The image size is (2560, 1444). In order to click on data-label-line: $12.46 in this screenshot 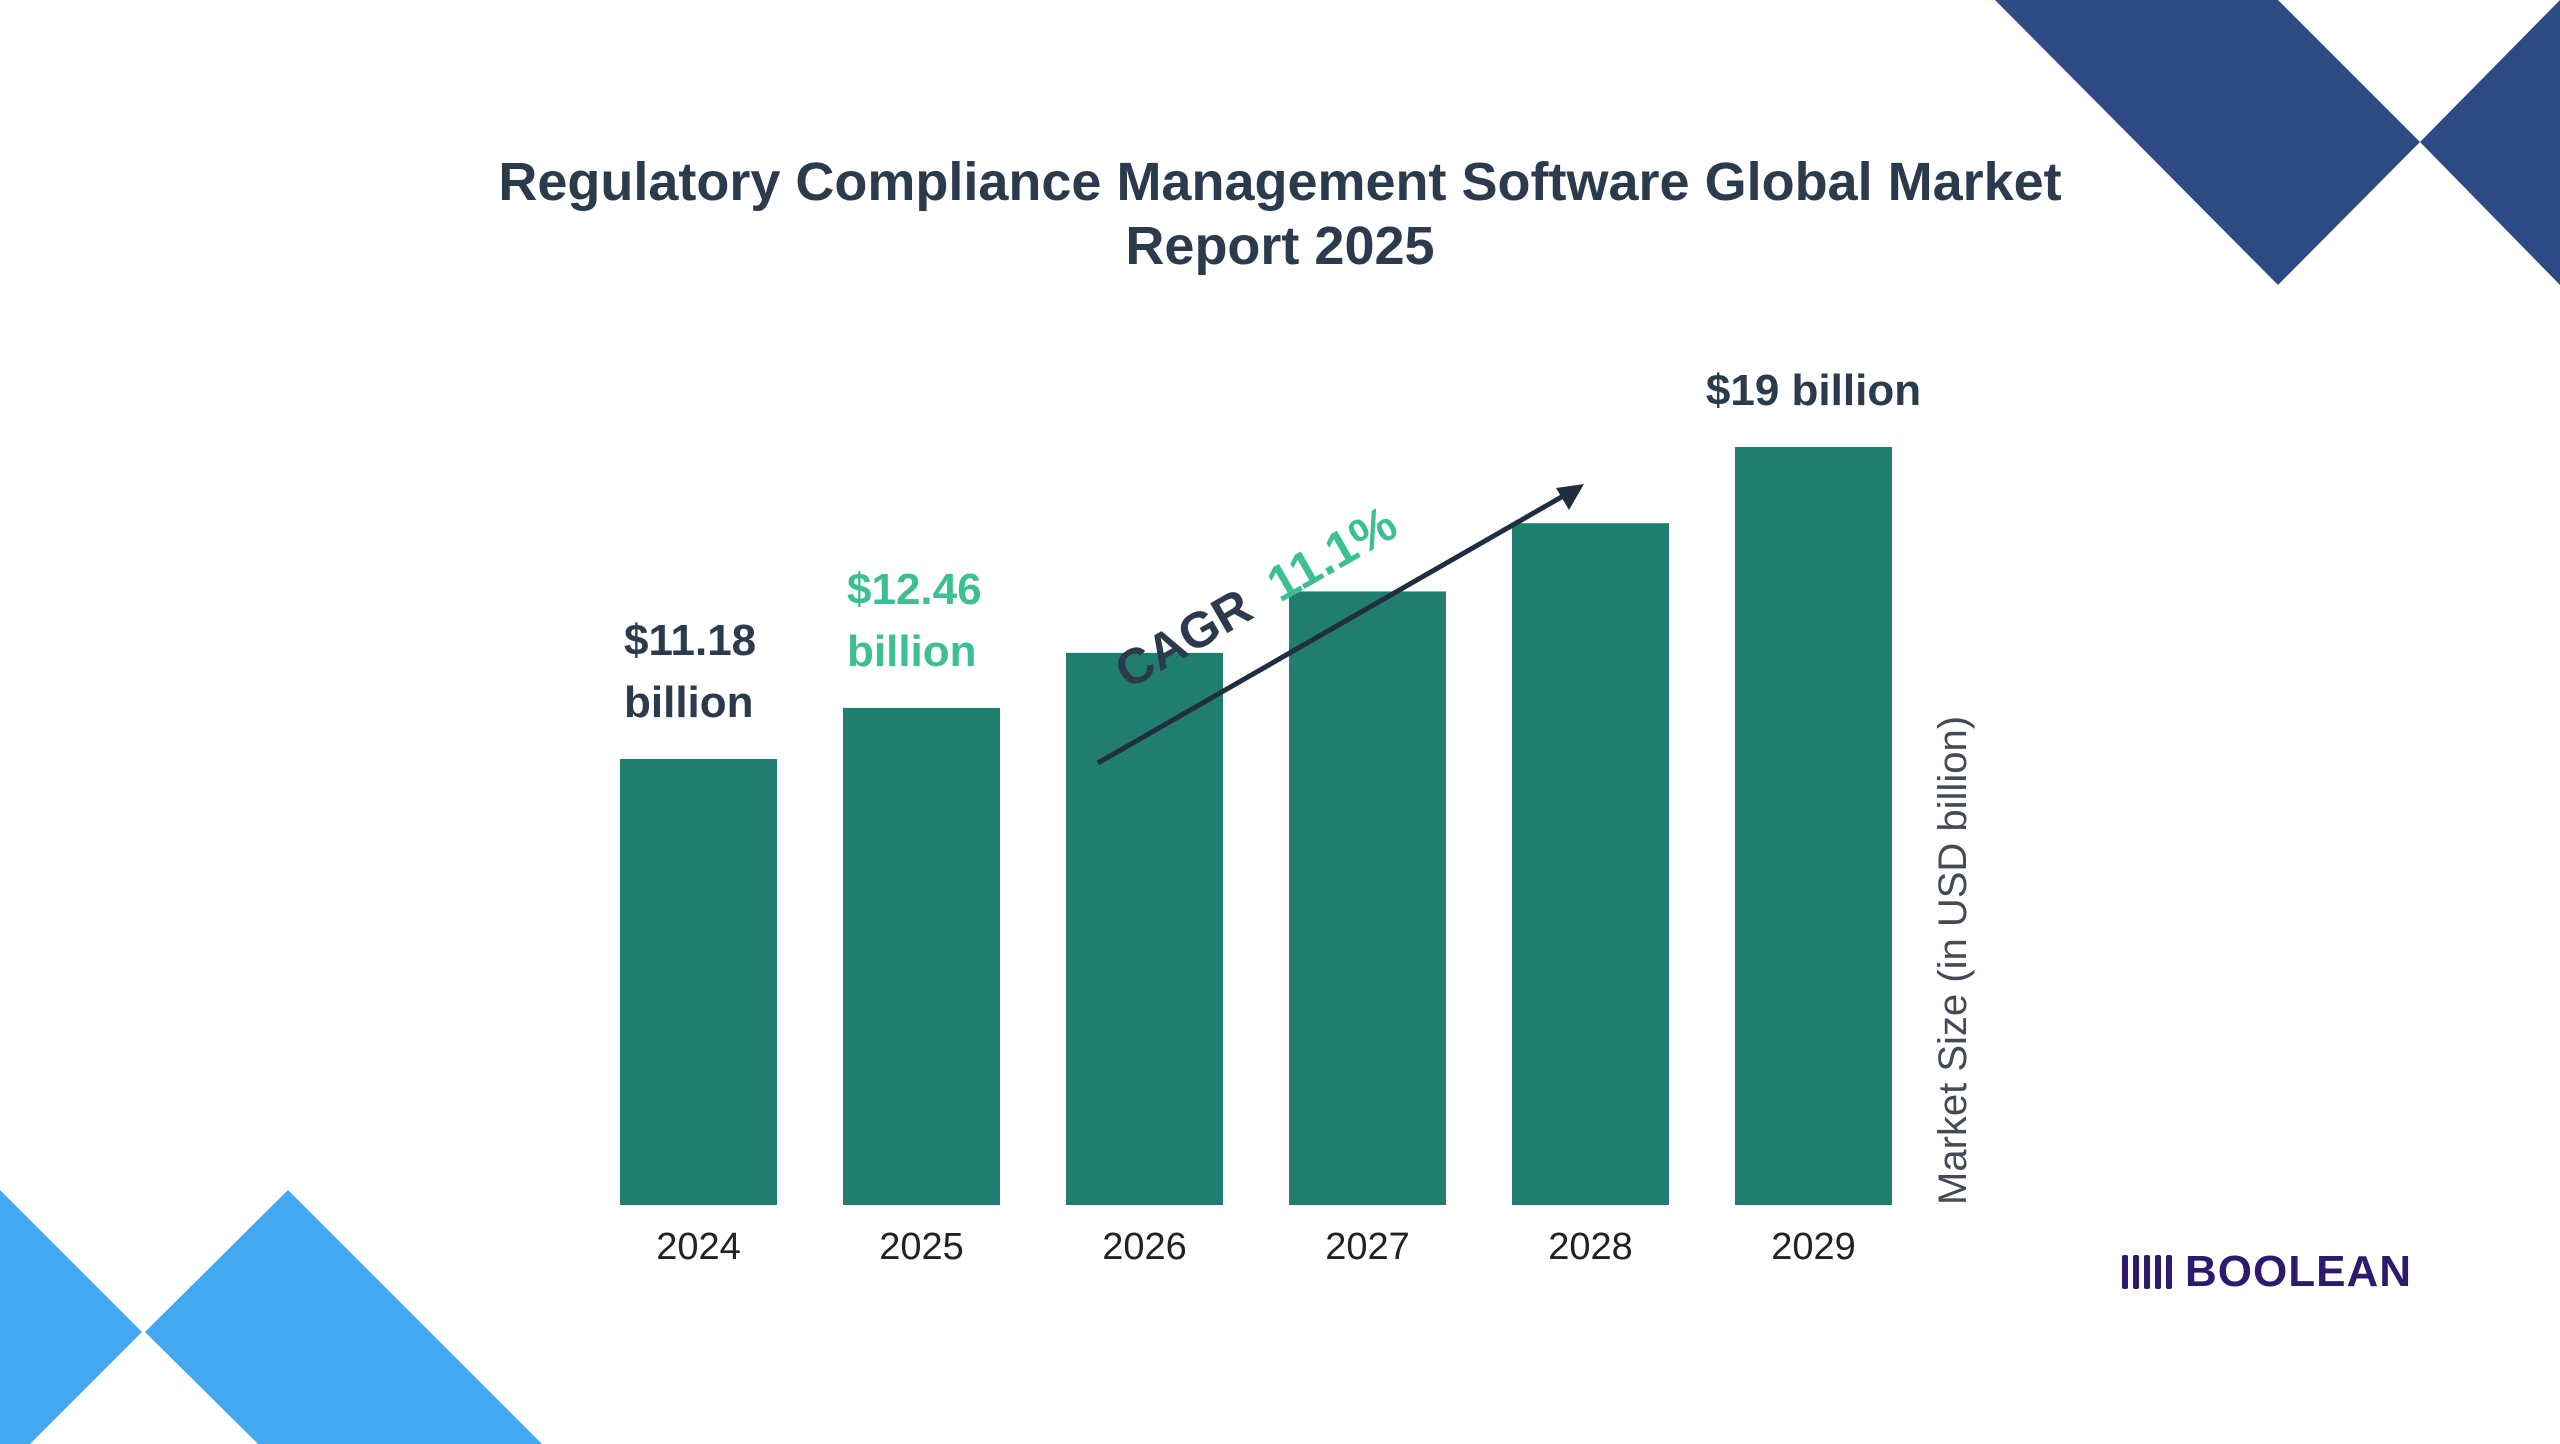, I will do `click(914, 589)`.